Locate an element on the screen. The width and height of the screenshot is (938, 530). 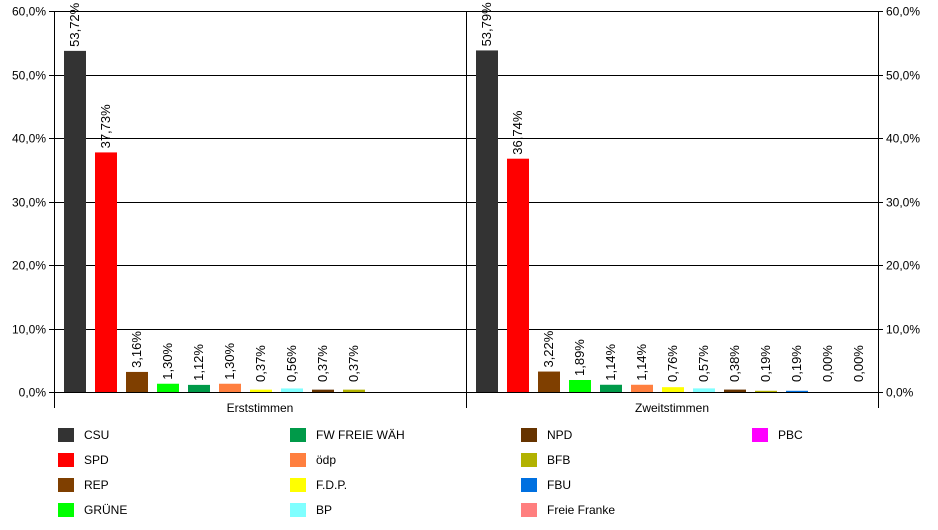
y-tick-label-right: 0,0% is located at coordinates (900, 393).